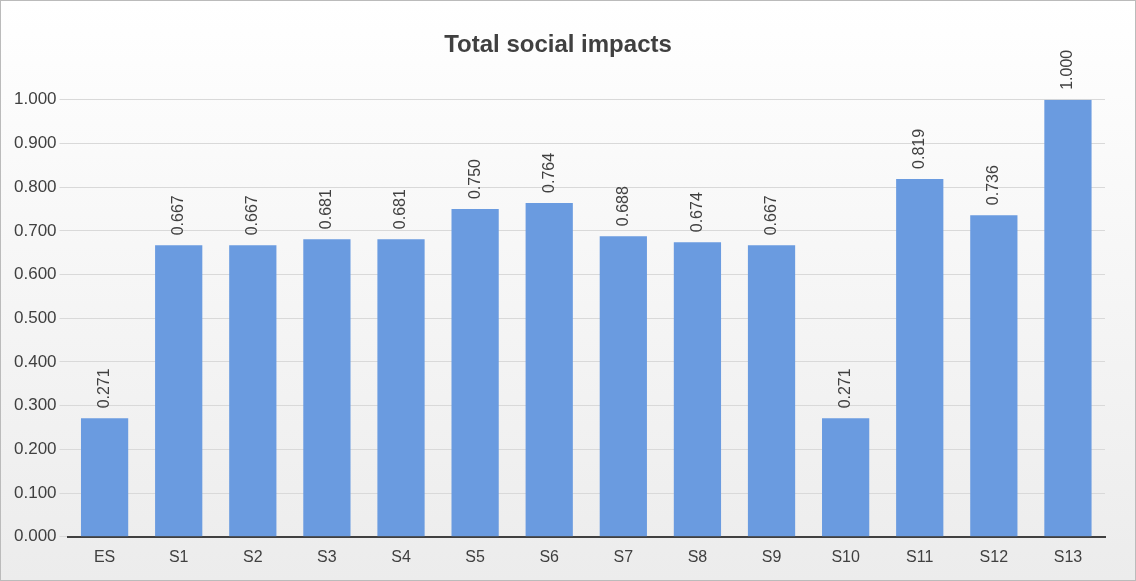 The image size is (1136, 581). What do you see at coordinates (35, 405) in the screenshot?
I see `y-tick-label: 0.300` at bounding box center [35, 405].